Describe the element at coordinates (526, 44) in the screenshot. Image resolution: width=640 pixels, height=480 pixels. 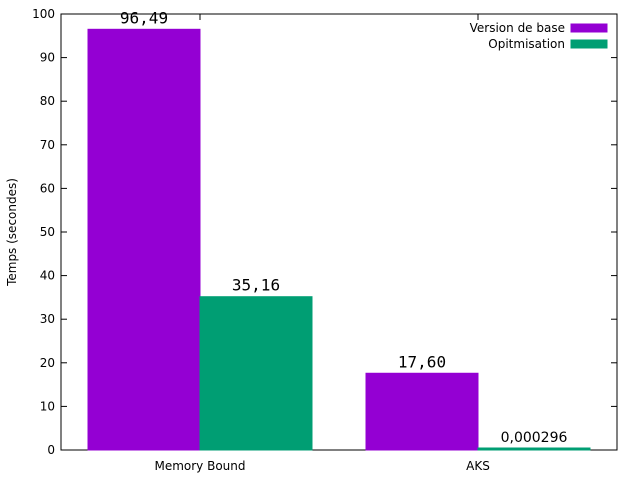
I see `legend-label: Opitmisation` at that location.